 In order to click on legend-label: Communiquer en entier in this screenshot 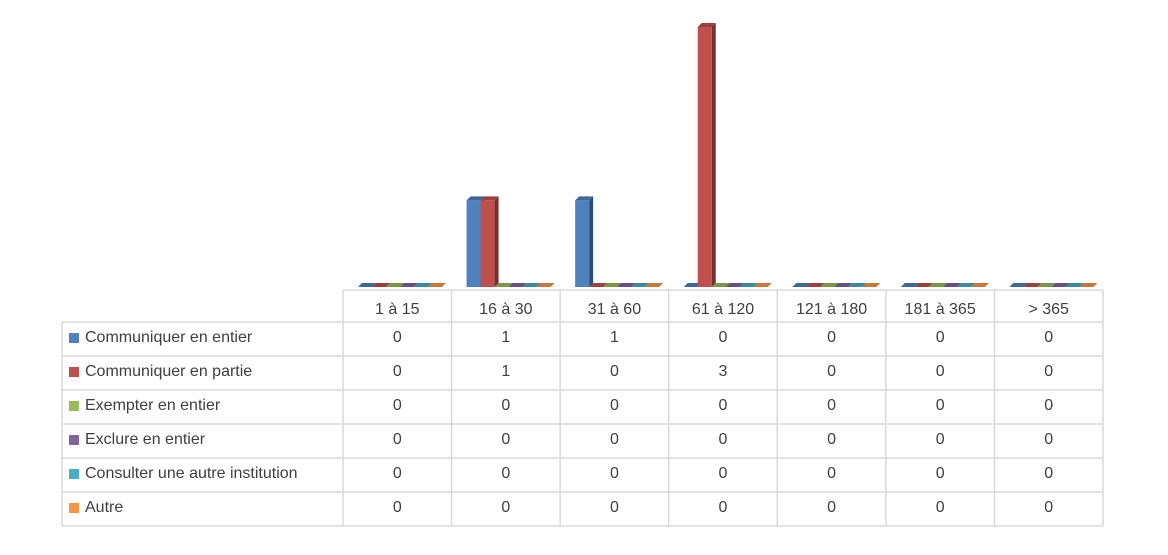, I will do `click(169, 337)`.